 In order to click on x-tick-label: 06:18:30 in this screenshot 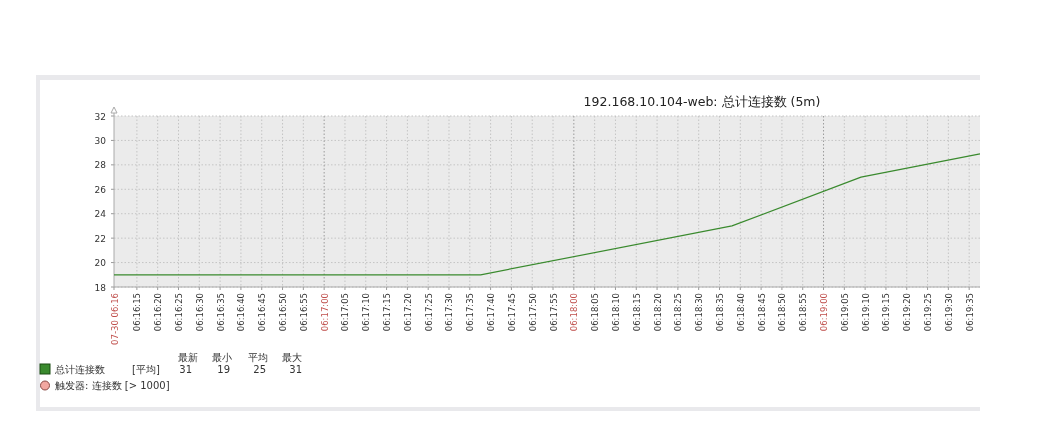, I will do `click(699, 312)`.